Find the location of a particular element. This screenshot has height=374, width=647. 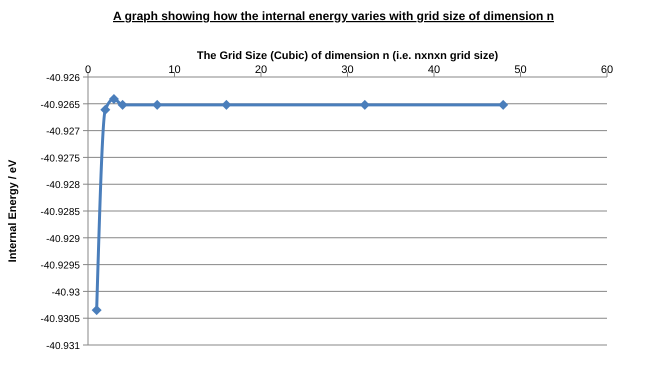

x-tick-label: 40 is located at coordinates (434, 70).